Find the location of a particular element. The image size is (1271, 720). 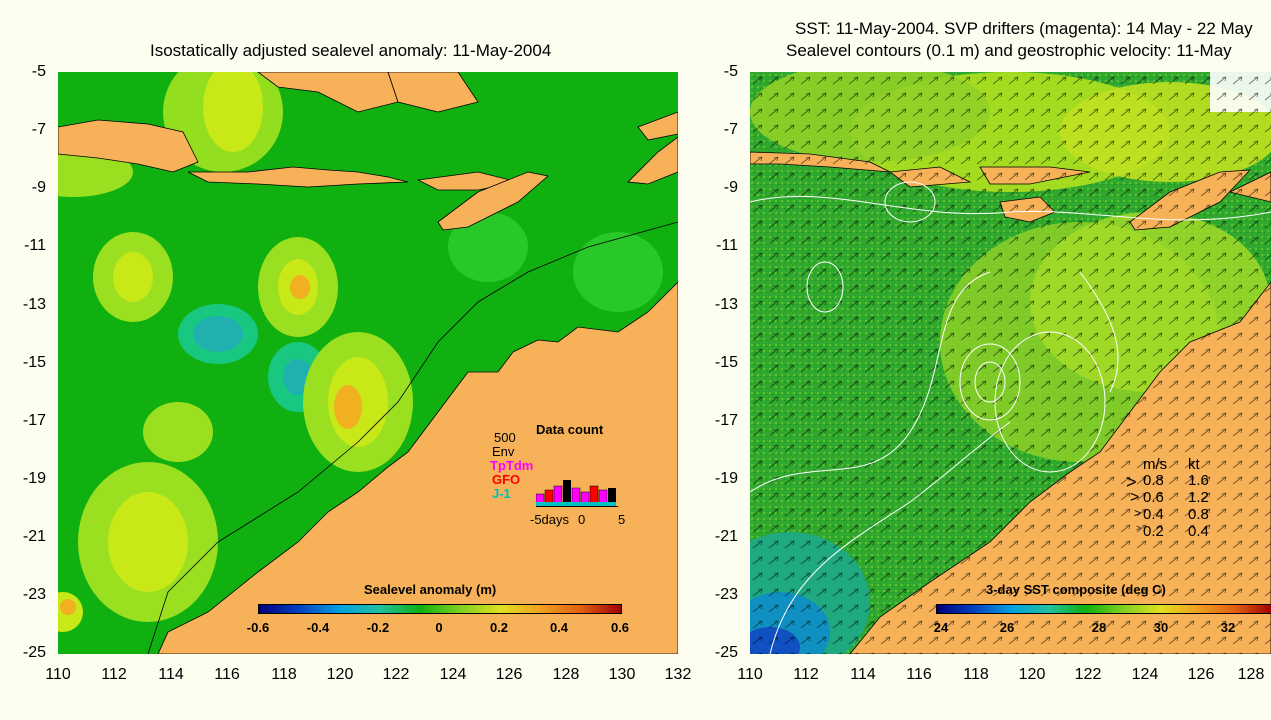

sealevel-cbar-tick: 0.2 is located at coordinates (499, 627).